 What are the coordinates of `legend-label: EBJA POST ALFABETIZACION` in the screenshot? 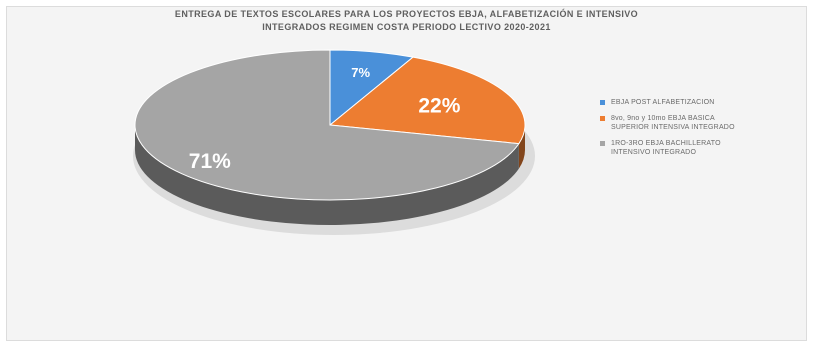 It's located at (663, 102).